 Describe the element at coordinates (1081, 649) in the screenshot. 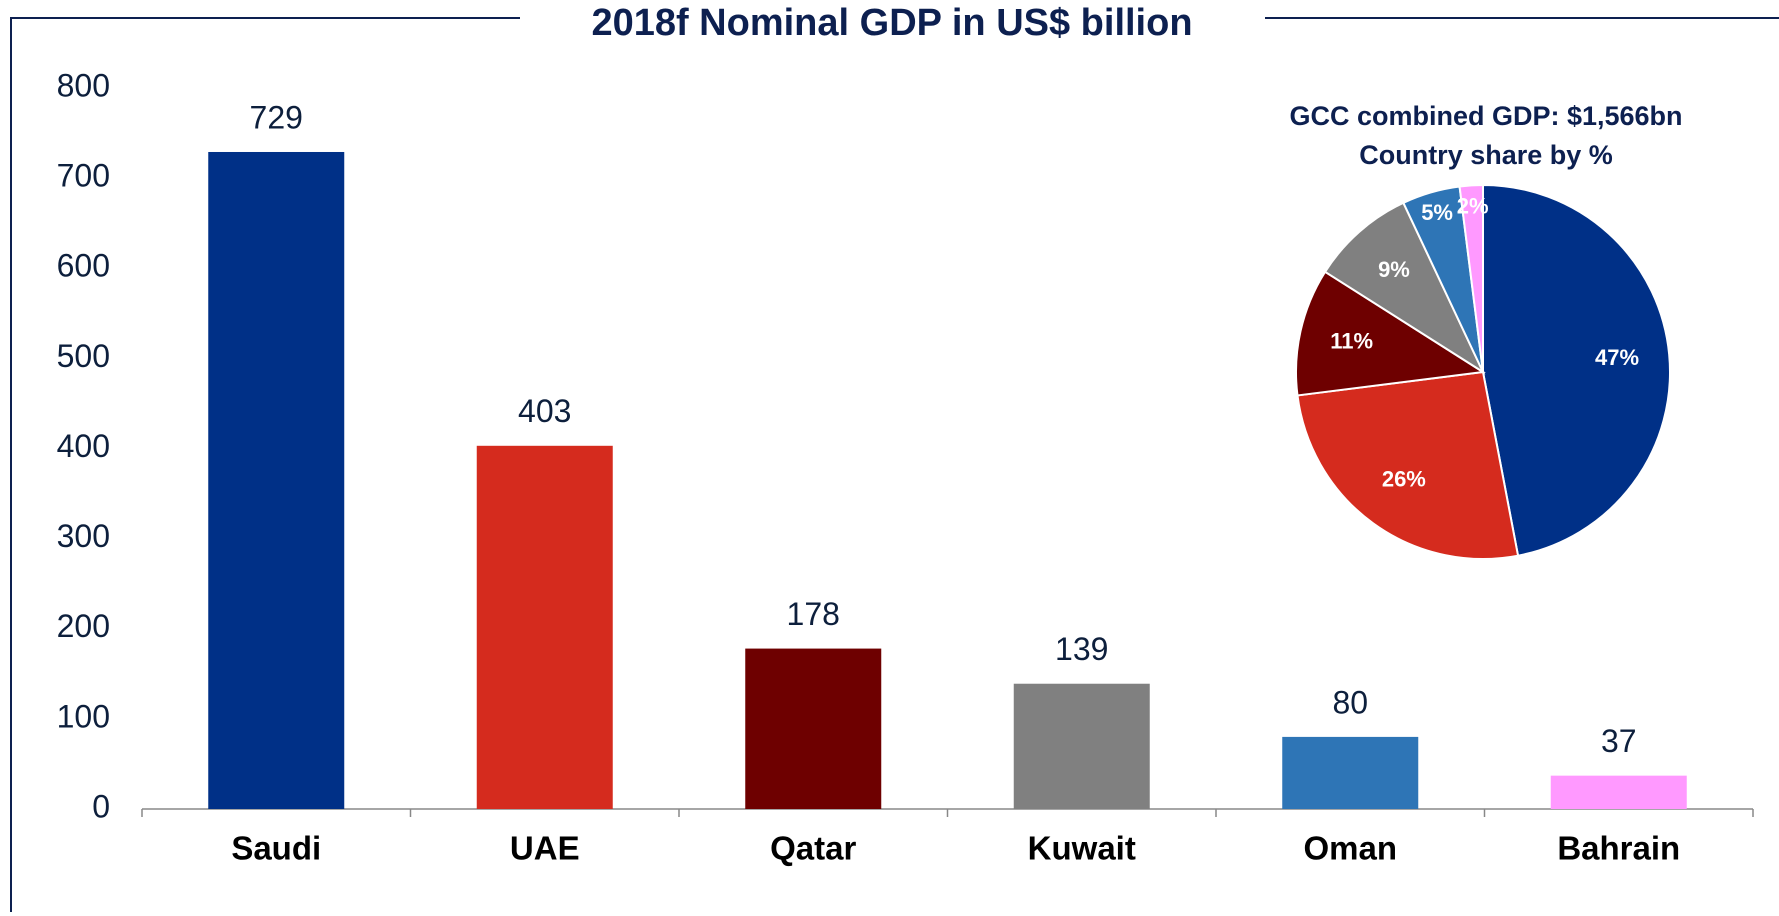

I see `value-label: 139` at that location.